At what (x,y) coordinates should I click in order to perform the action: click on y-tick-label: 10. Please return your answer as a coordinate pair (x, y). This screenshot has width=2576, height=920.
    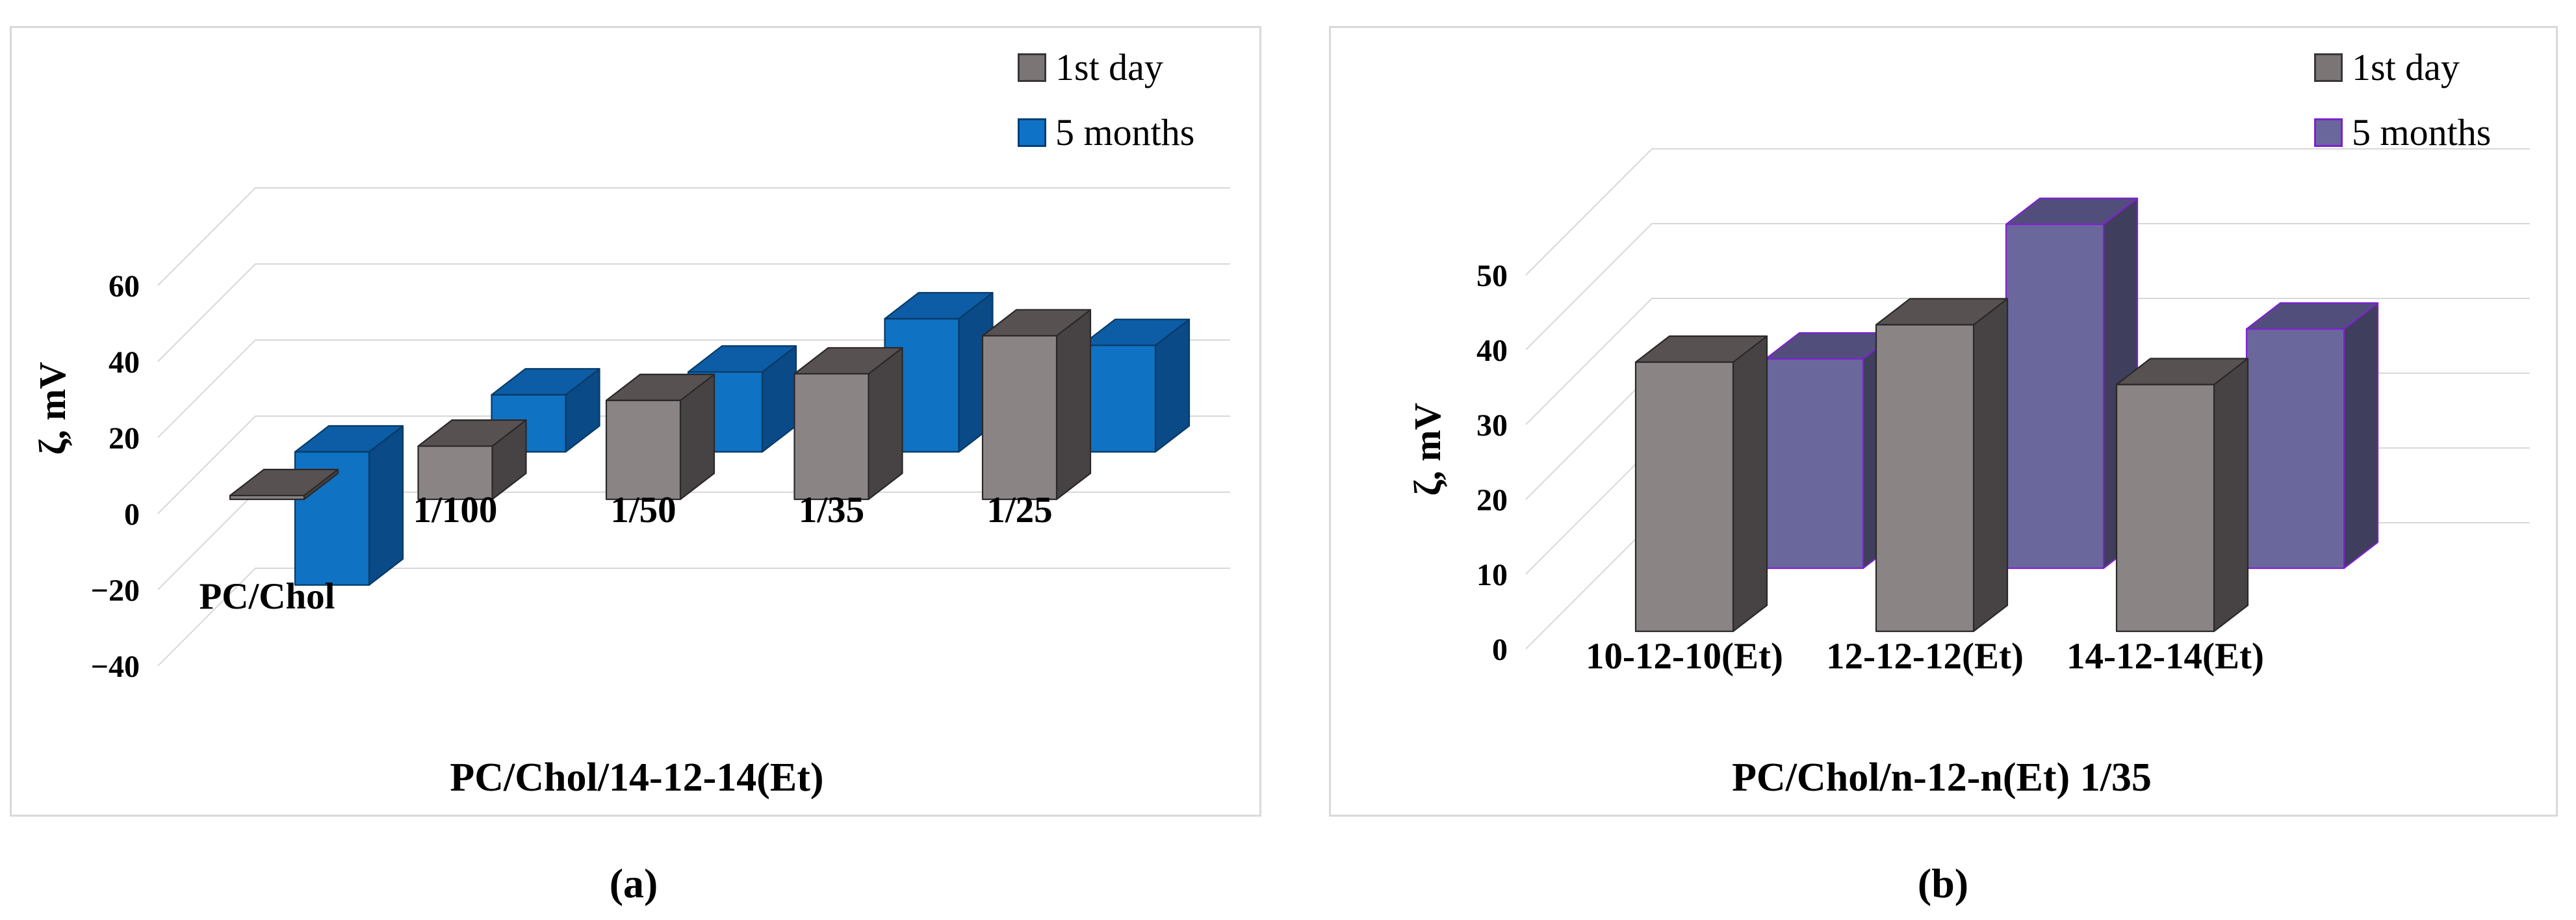
    Looking at the image, I should click on (1492, 575).